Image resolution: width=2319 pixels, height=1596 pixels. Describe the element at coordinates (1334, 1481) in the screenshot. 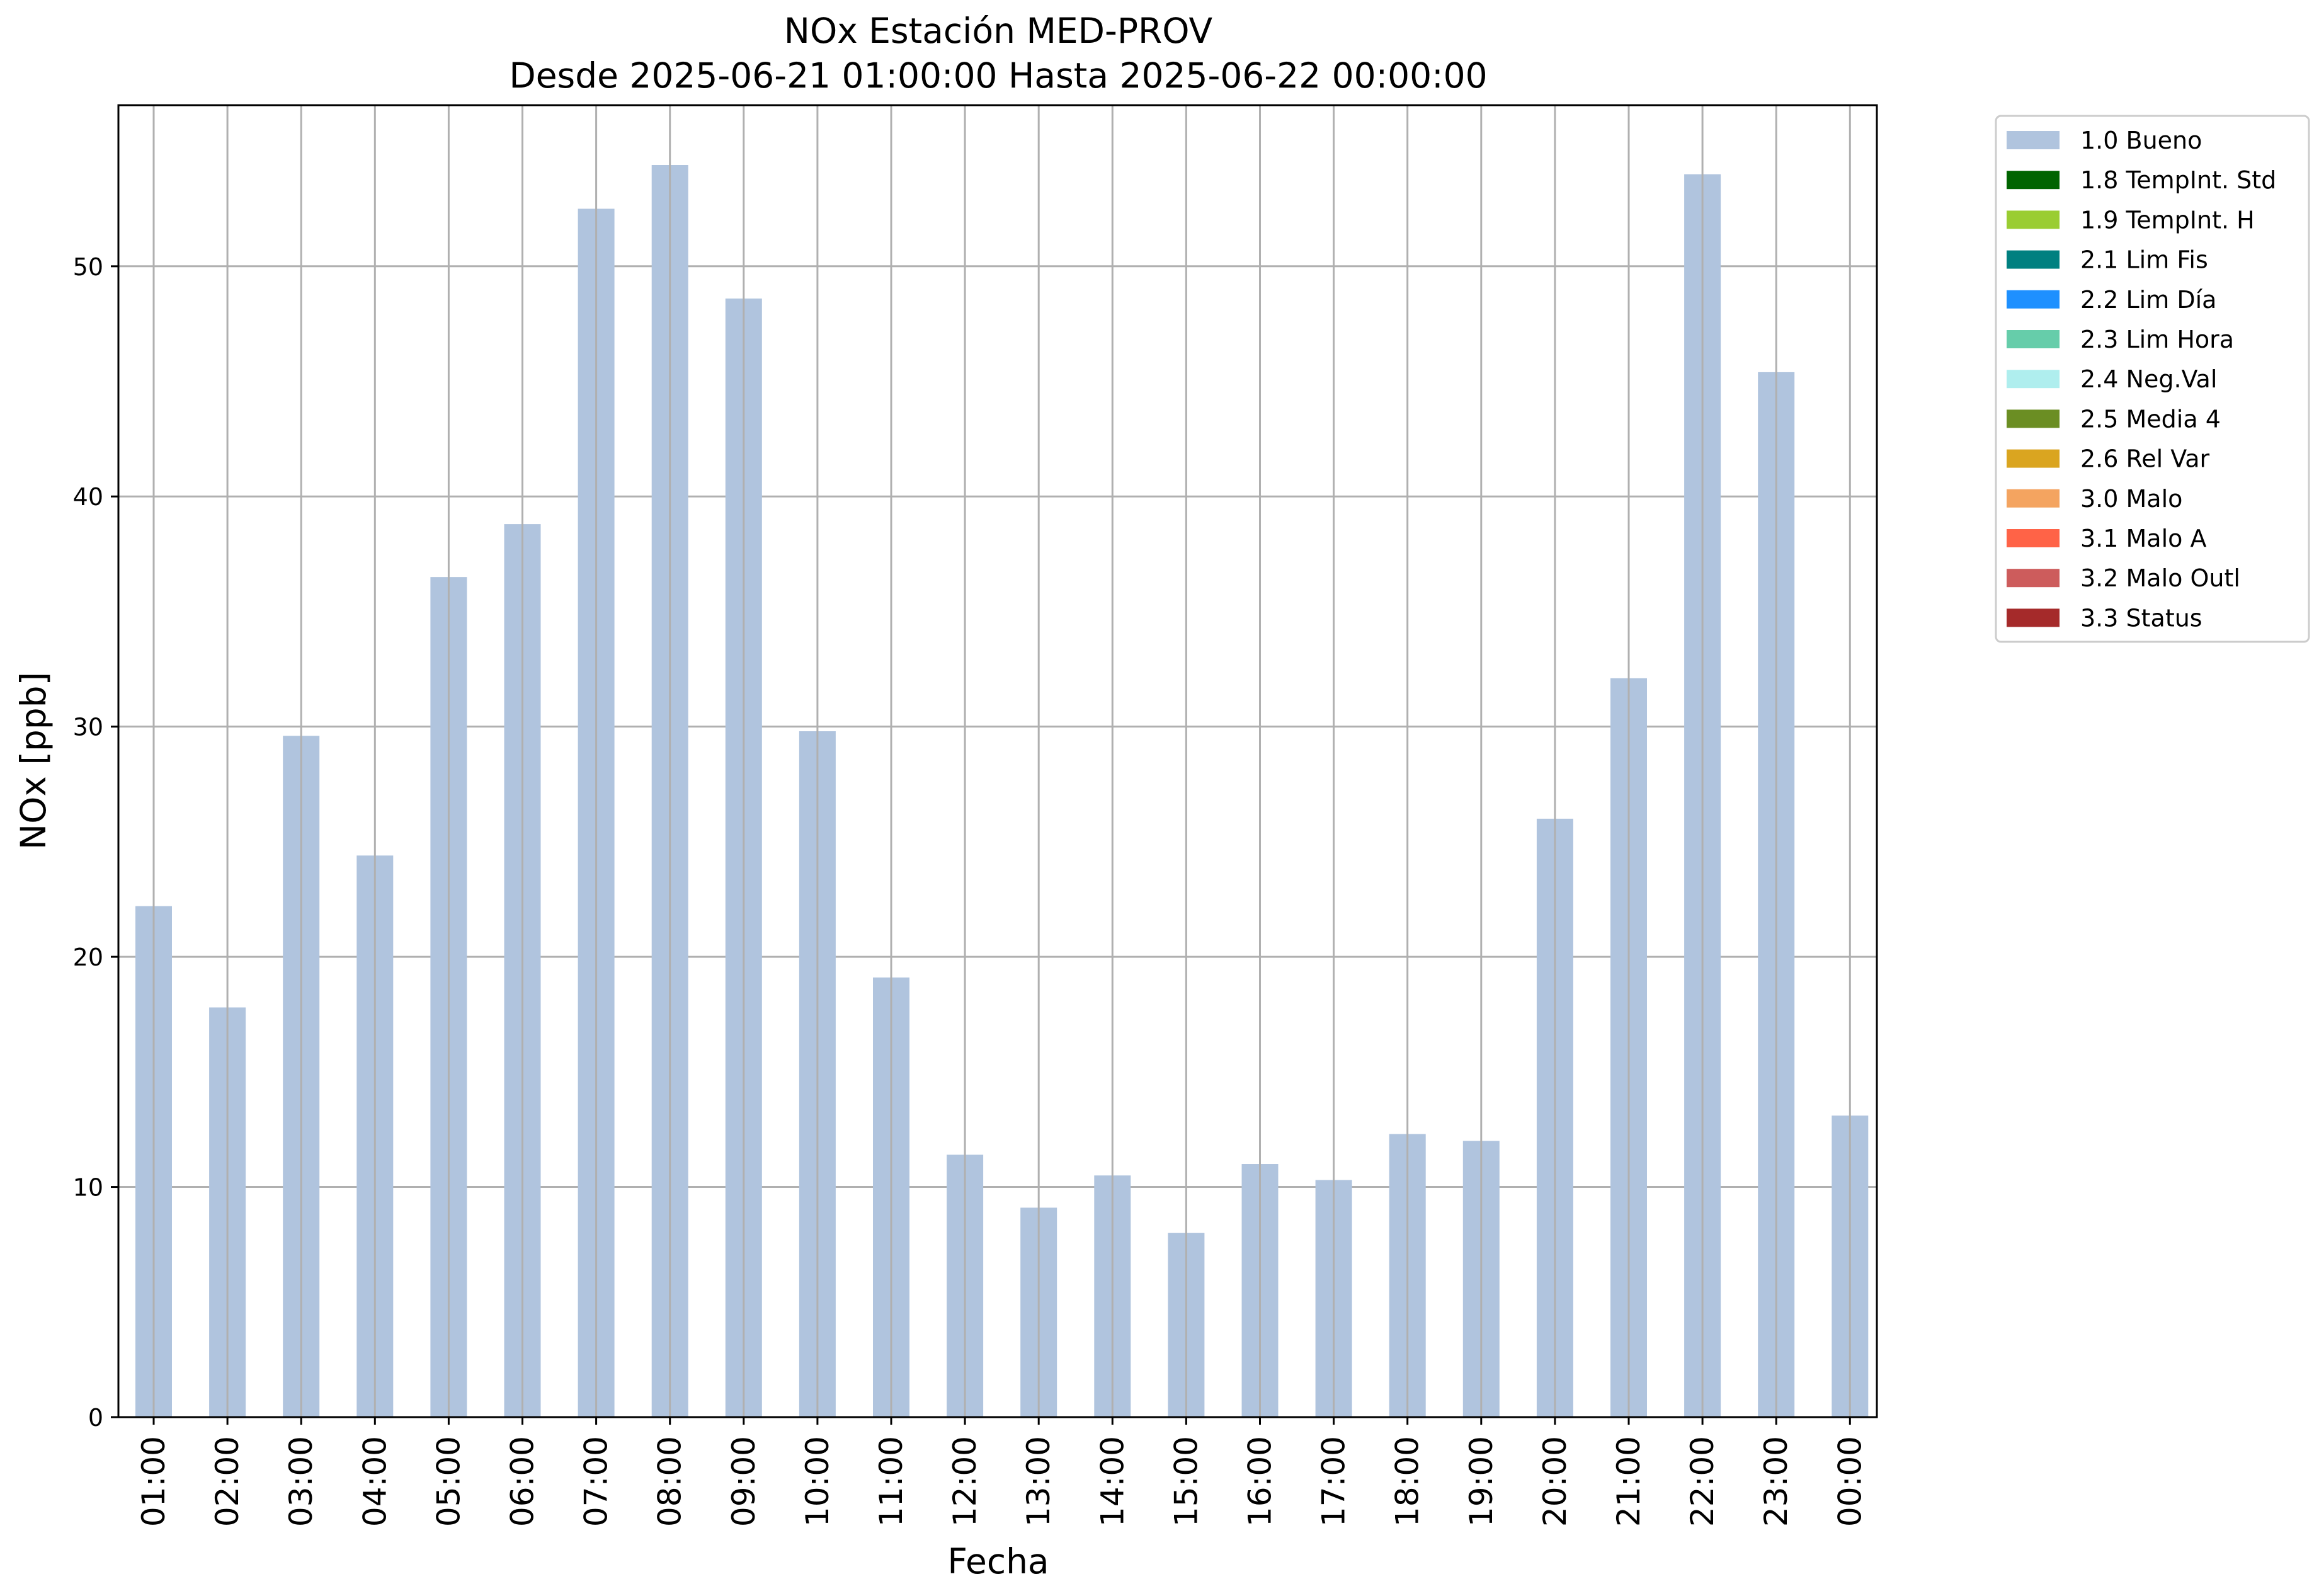

I see `x-tick-label: 17:00` at that location.